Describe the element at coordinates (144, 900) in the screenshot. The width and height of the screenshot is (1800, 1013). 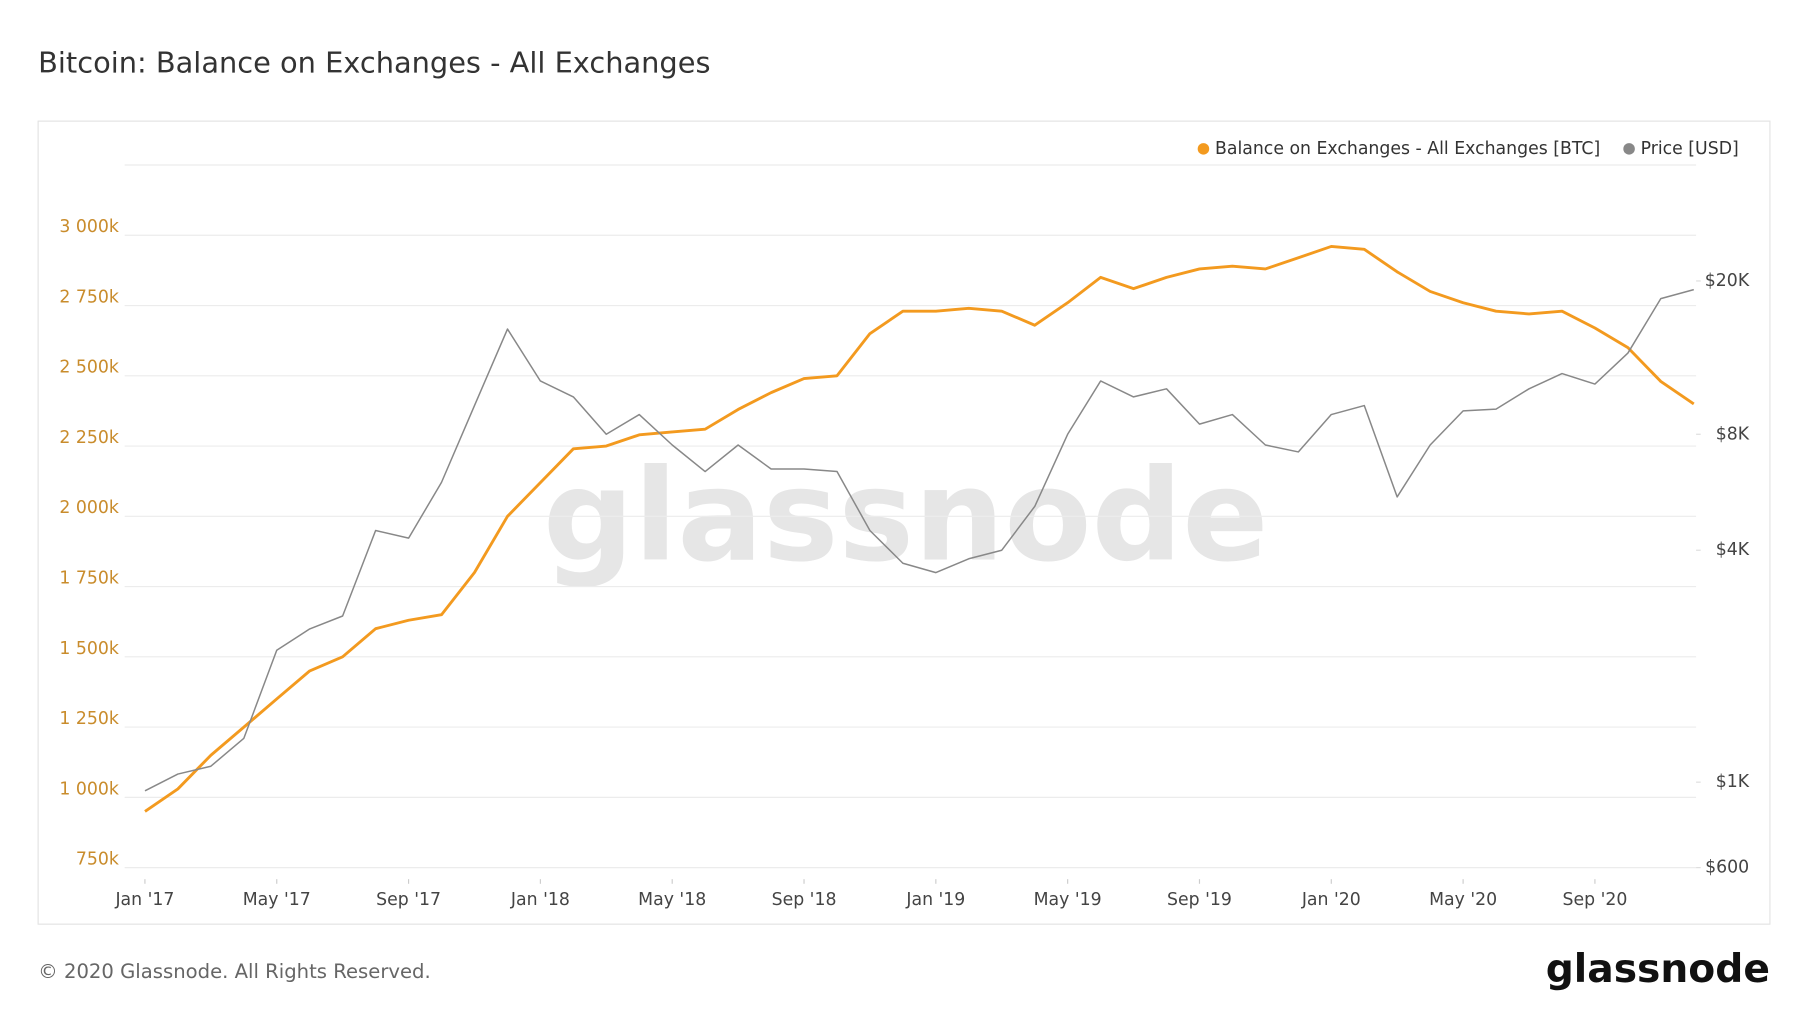
I see `x-tick-label: Jan '17` at that location.